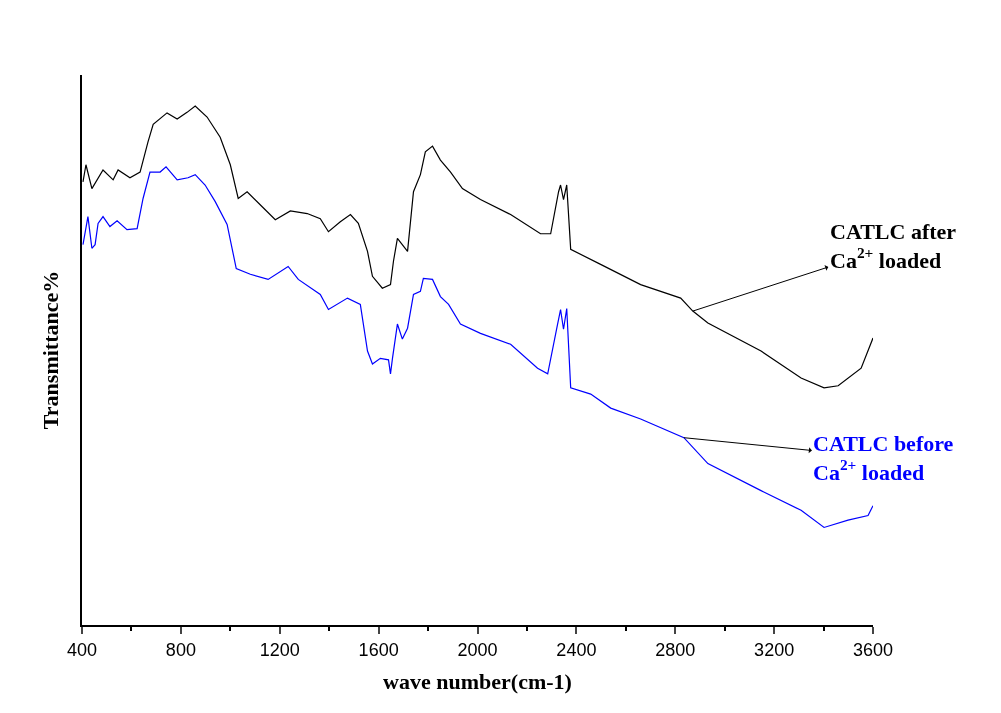  What do you see at coordinates (378, 649) in the screenshot?
I see `x-tick-label: 1600` at bounding box center [378, 649].